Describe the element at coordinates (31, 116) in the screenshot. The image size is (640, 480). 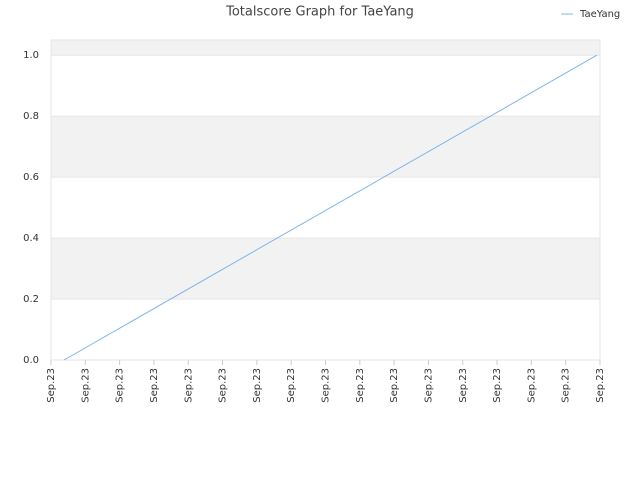
I see `y-tick-label: 0.8` at that location.